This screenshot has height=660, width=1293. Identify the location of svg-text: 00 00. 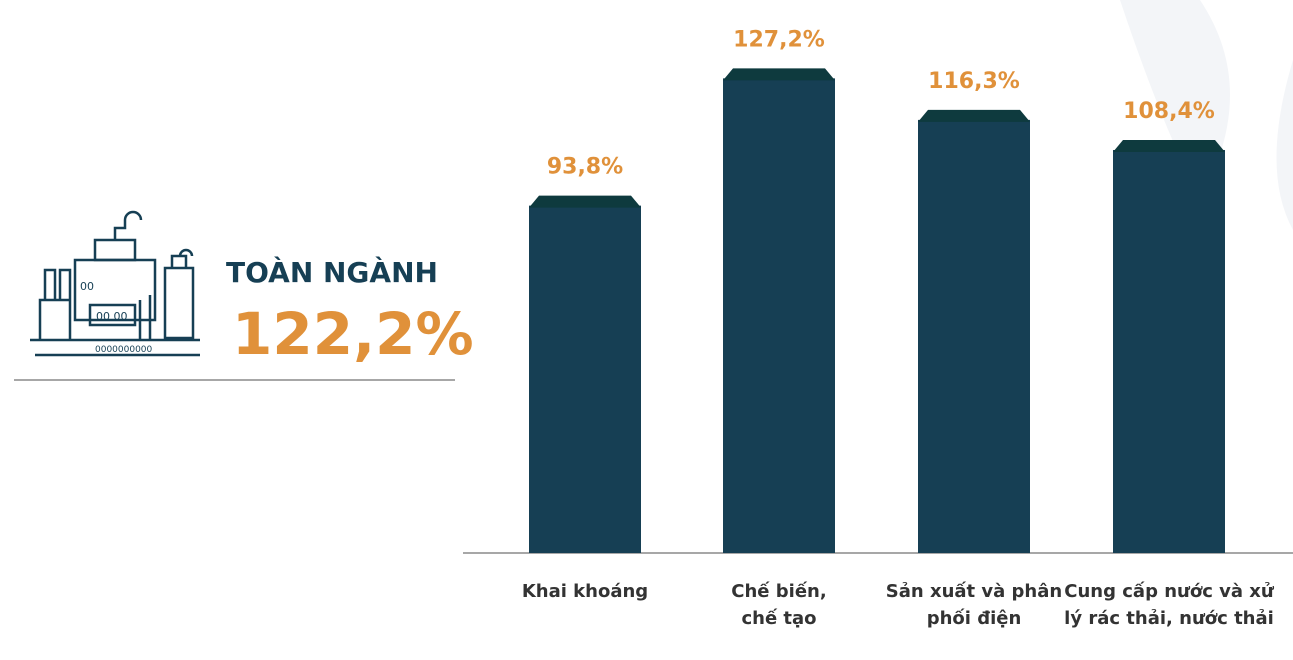
(112, 316).